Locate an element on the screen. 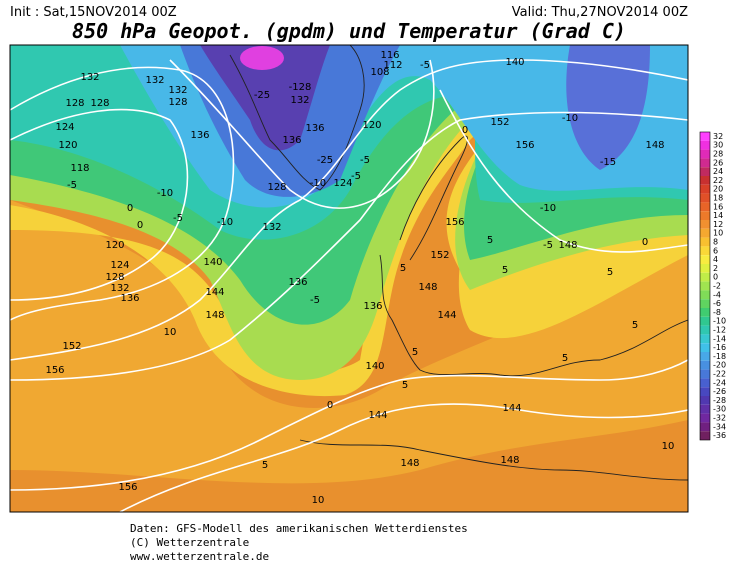 The width and height of the screenshot is (732, 565). colorbar-label: 4 is located at coordinates (715, 259).